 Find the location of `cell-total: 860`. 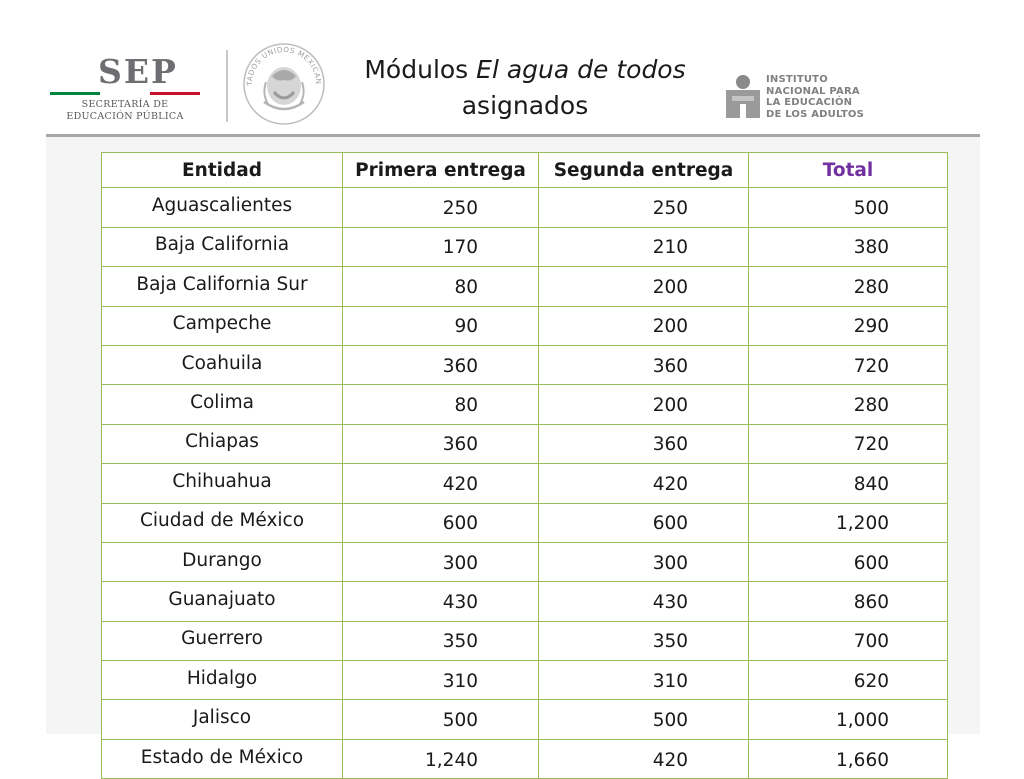

cell-total: 860 is located at coordinates (848, 601).